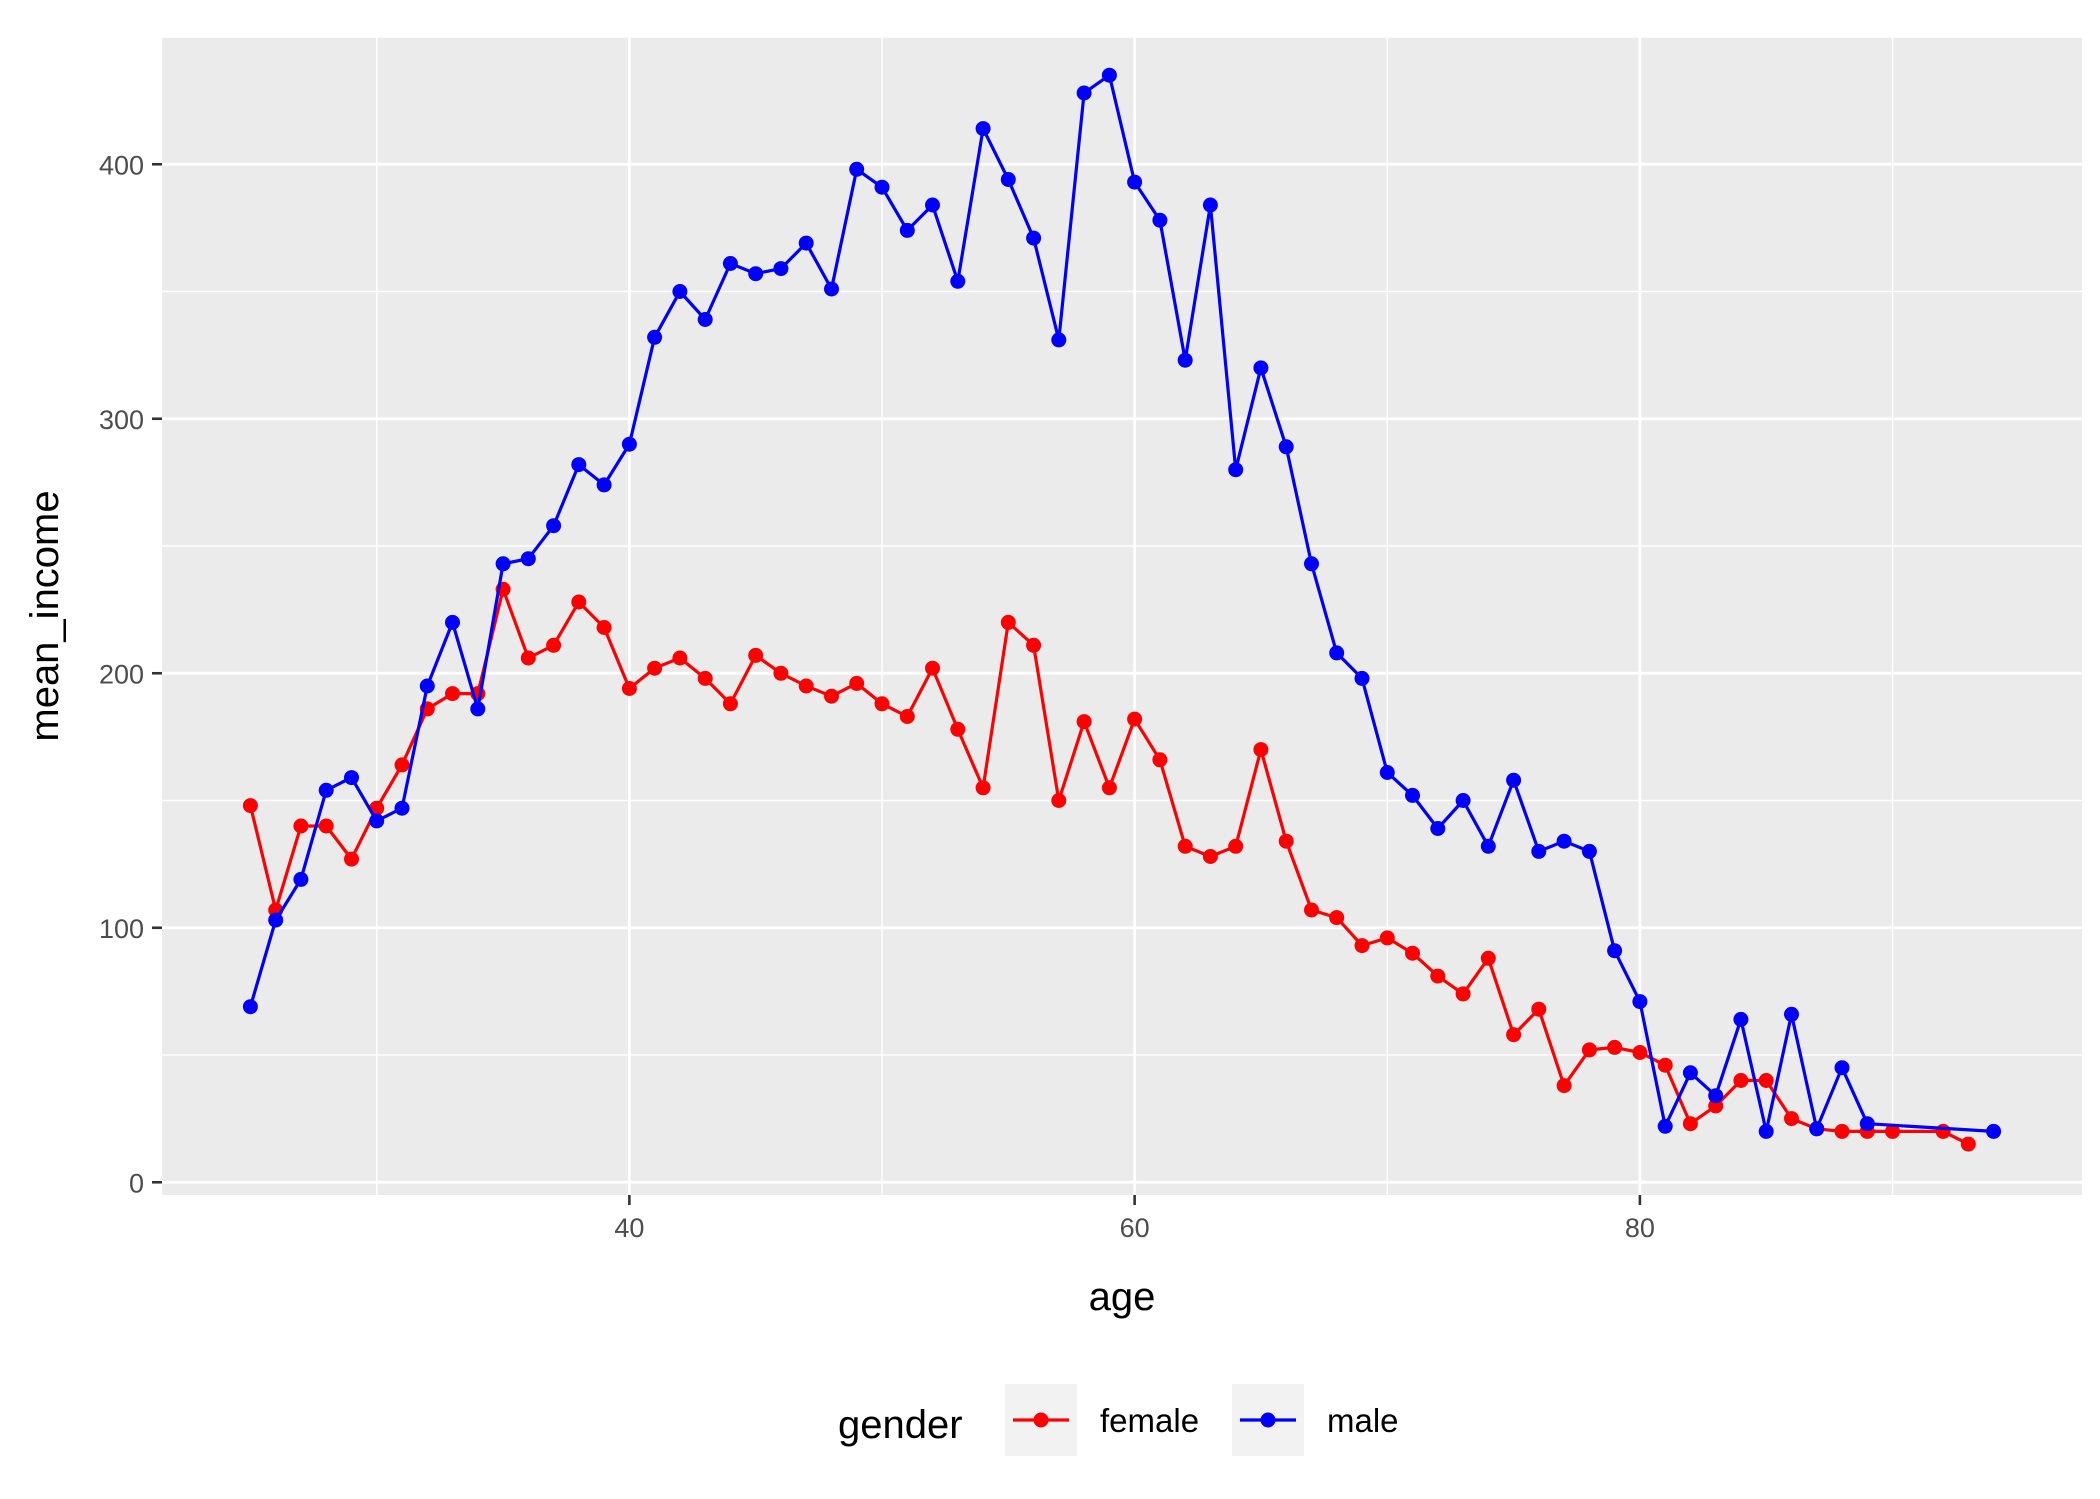  Describe the element at coordinates (136, 1183) in the screenshot. I see `y-tick-label: 0` at that location.